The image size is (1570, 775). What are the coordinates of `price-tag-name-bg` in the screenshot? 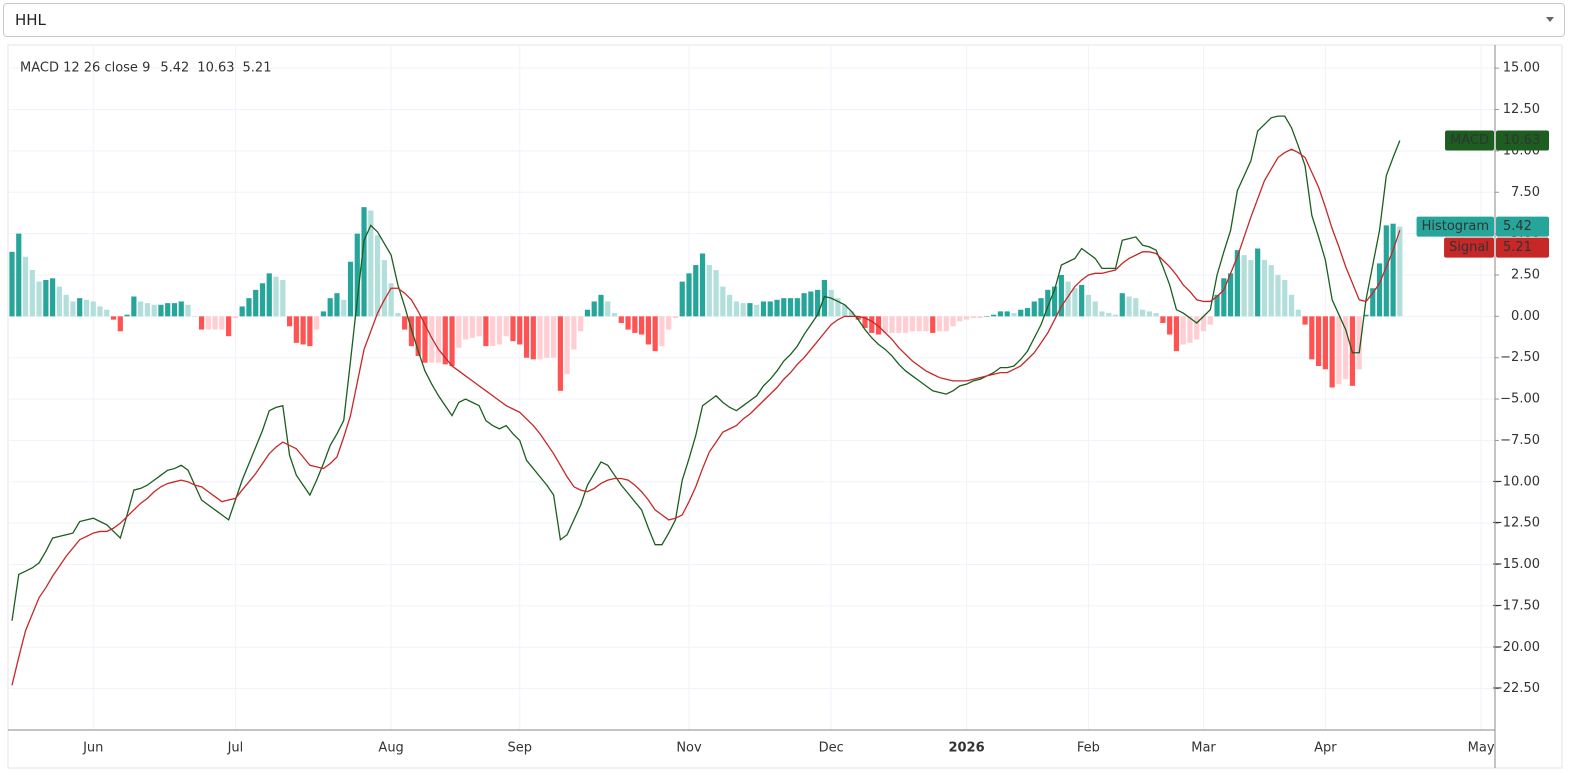 It's located at (1469, 140).